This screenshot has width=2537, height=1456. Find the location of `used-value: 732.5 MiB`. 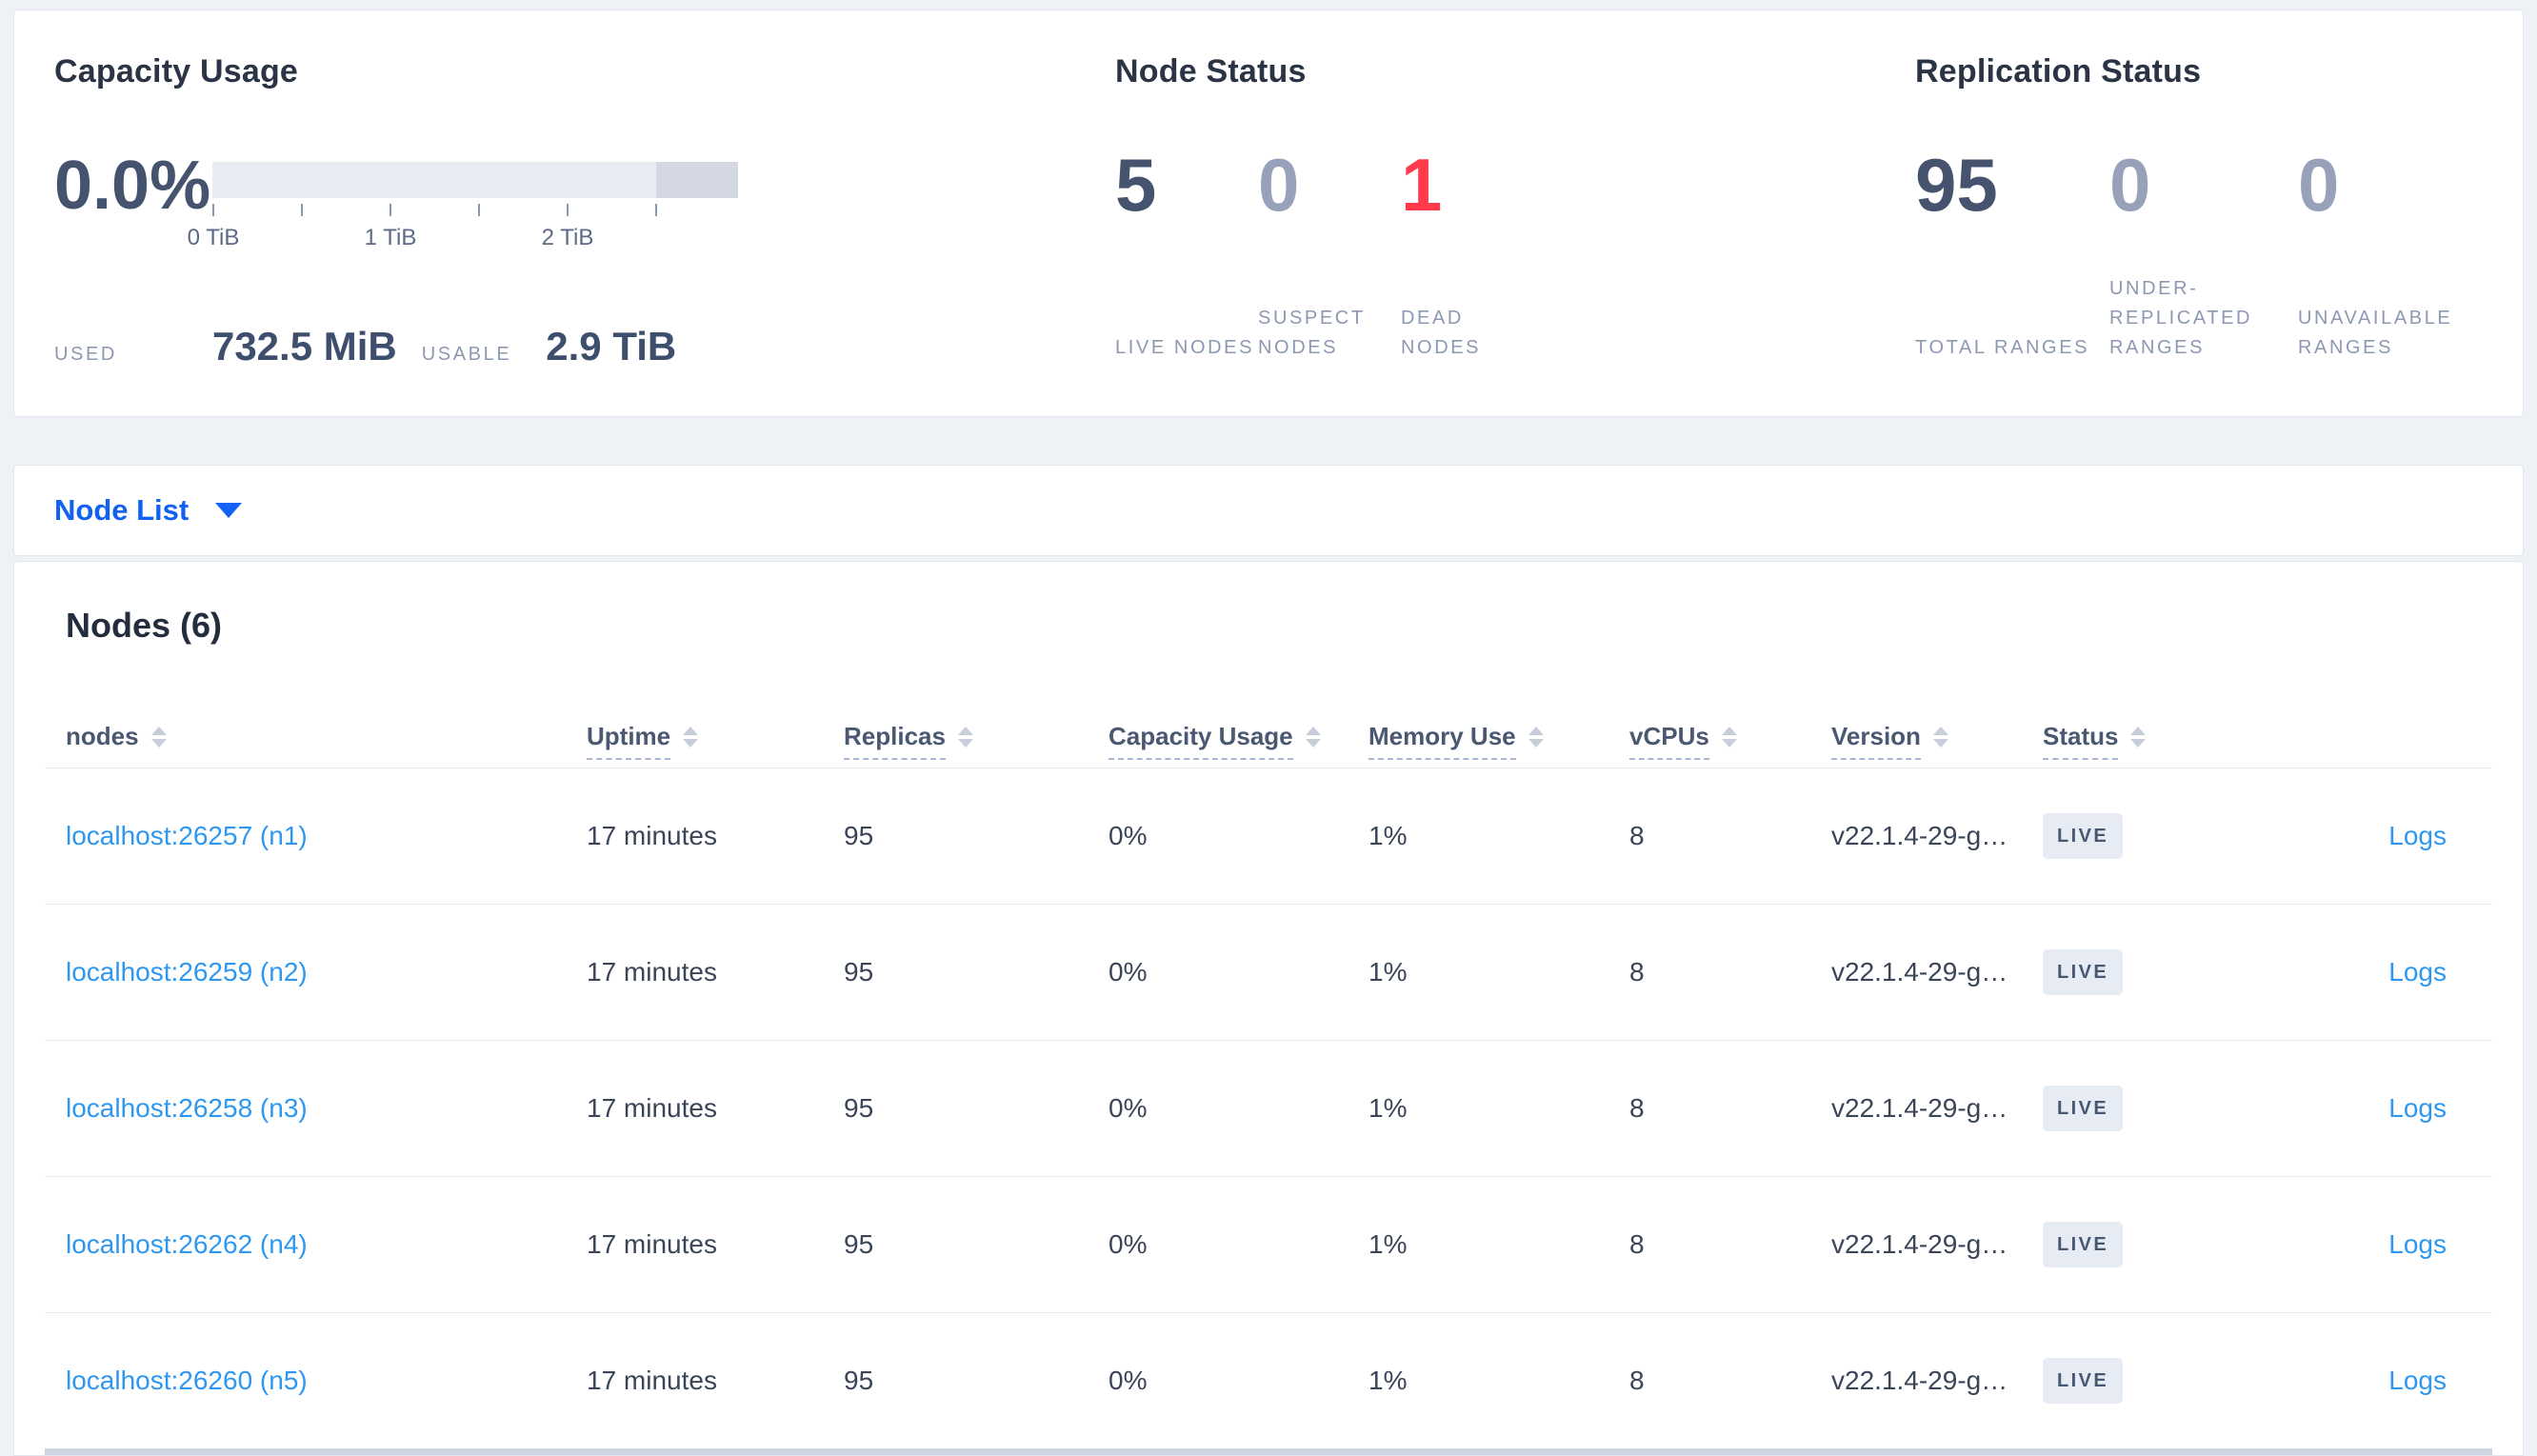

used-value: 732.5 MiB is located at coordinates (304, 347).